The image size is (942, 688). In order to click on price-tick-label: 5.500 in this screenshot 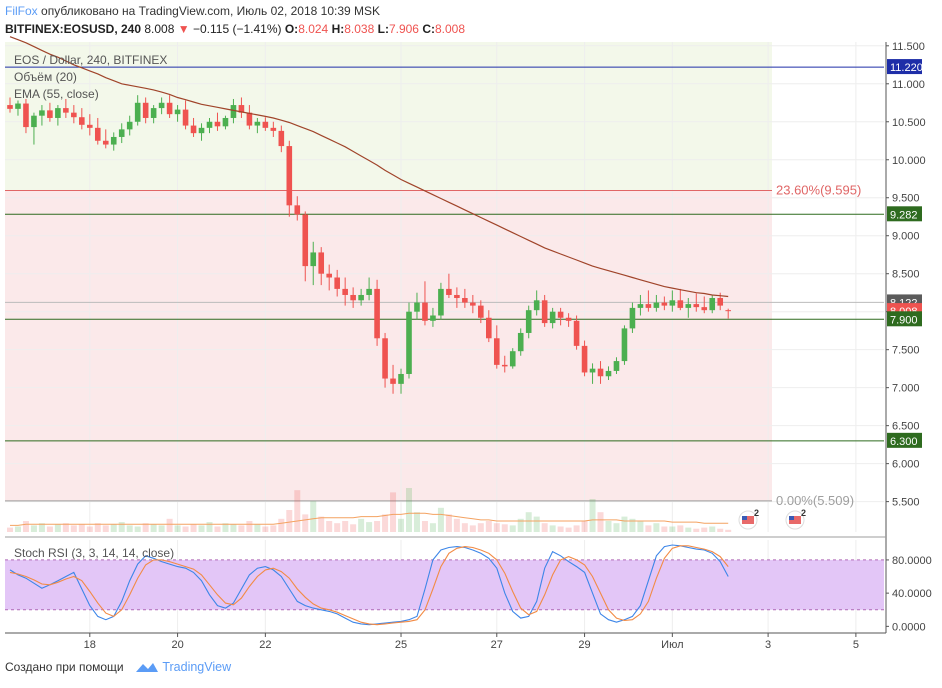, I will do `click(906, 503)`.